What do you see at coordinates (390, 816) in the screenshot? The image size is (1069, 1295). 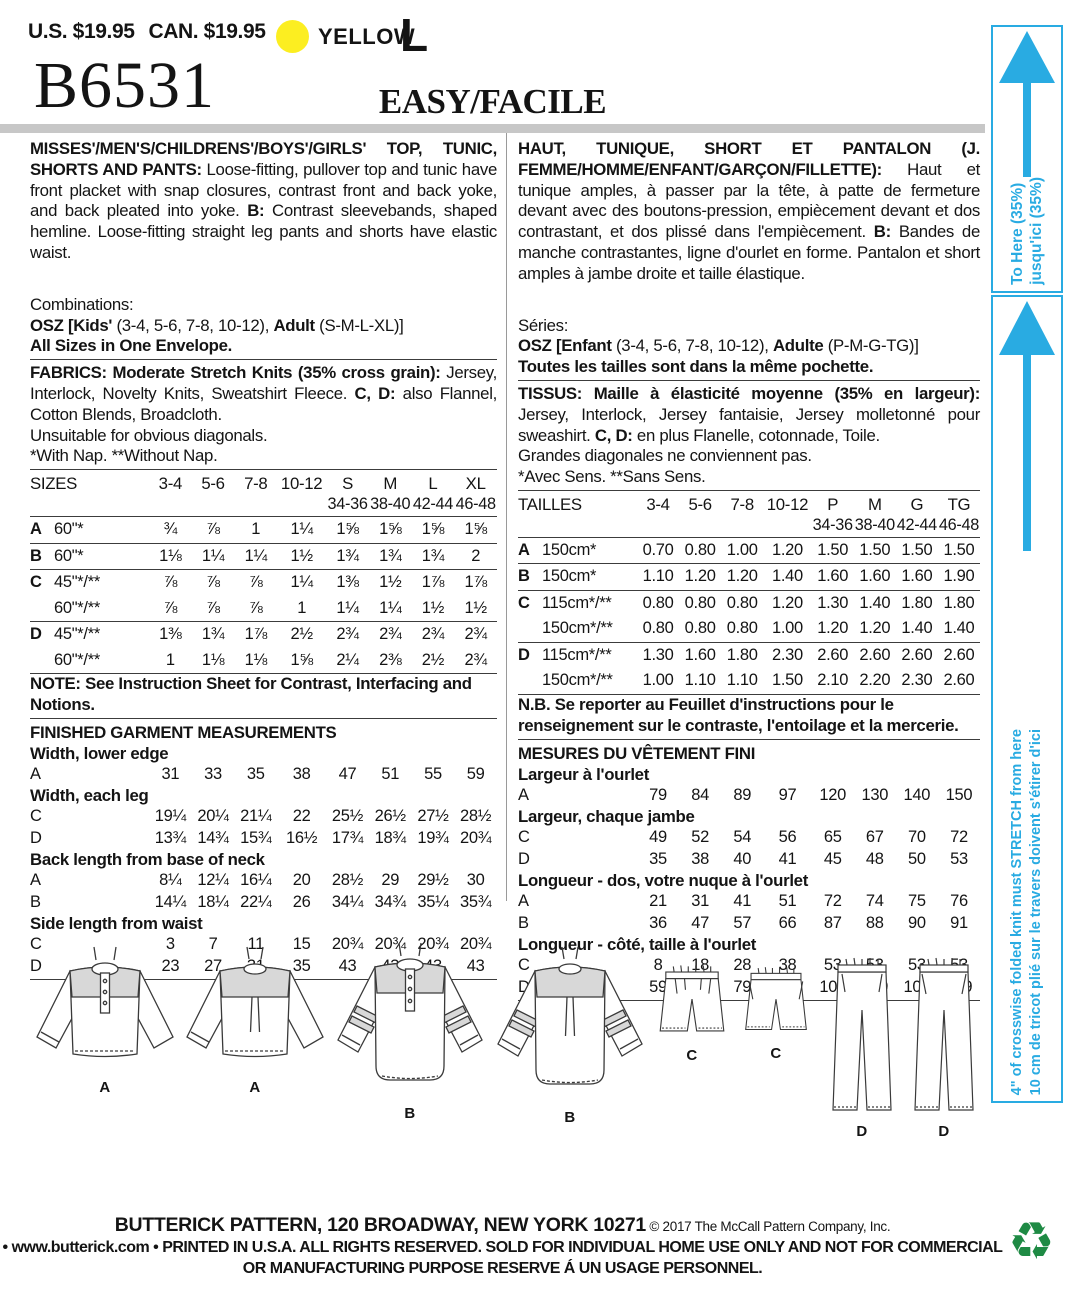 I see `table-cell: 26½` at bounding box center [390, 816].